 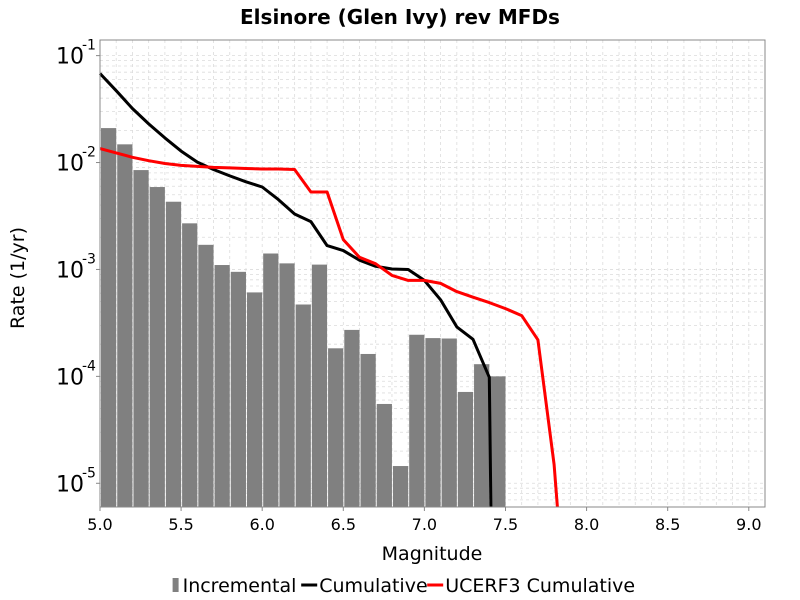 What do you see at coordinates (18, 278) in the screenshot?
I see `y-axis-label: Rate (1/yr)` at bounding box center [18, 278].